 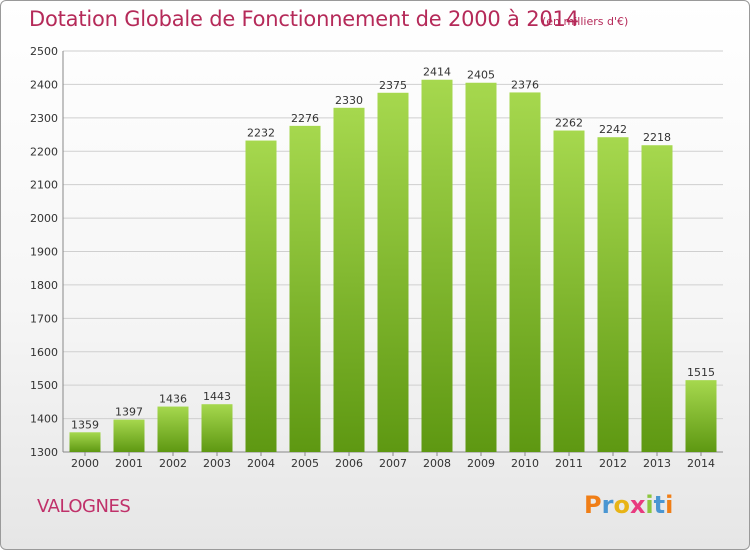 I want to click on y-tick-label: 2500, so click(x=44, y=51).